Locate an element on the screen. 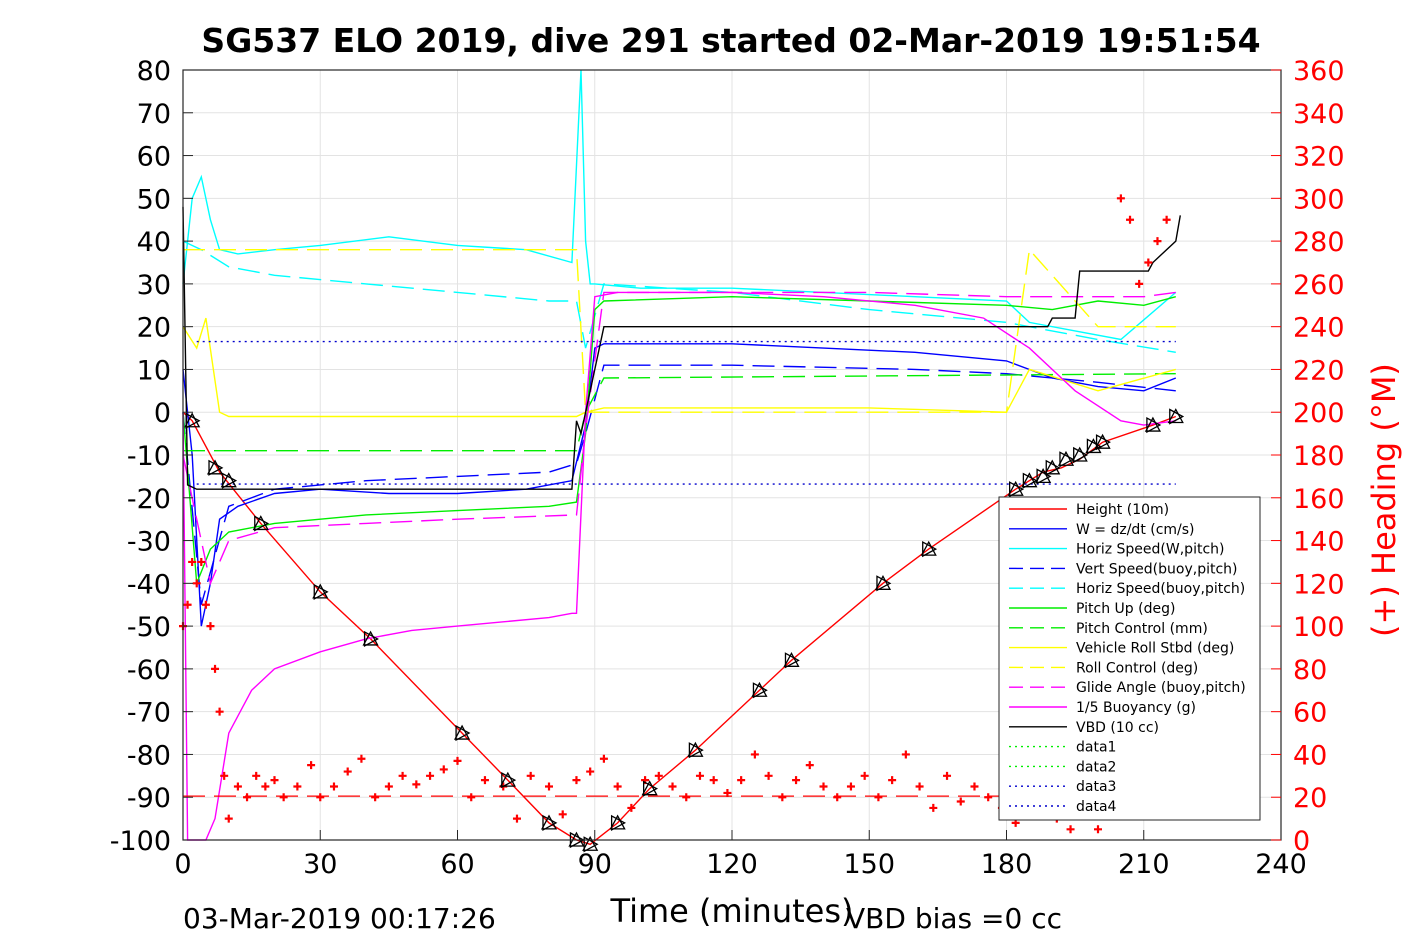  legend-label: data2 is located at coordinates (1096, 767).